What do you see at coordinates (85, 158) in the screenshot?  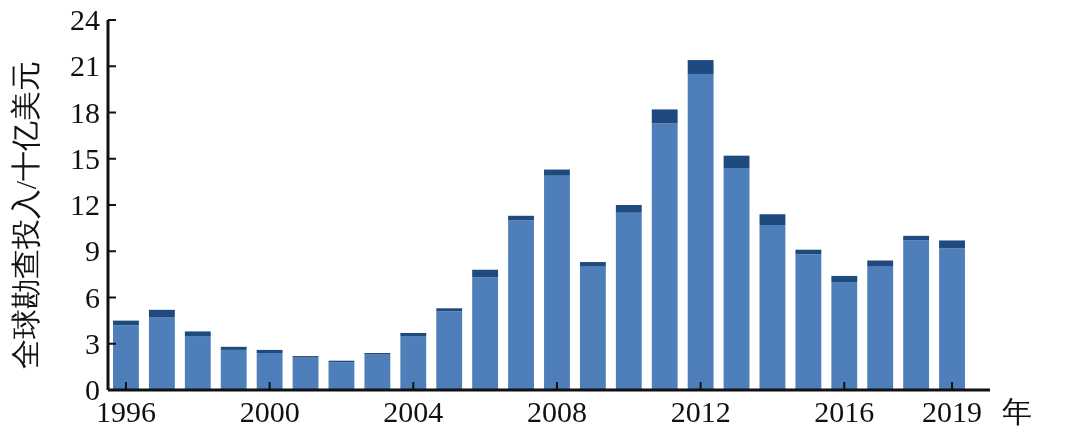 I see `y-tick-label: 15` at bounding box center [85, 158].